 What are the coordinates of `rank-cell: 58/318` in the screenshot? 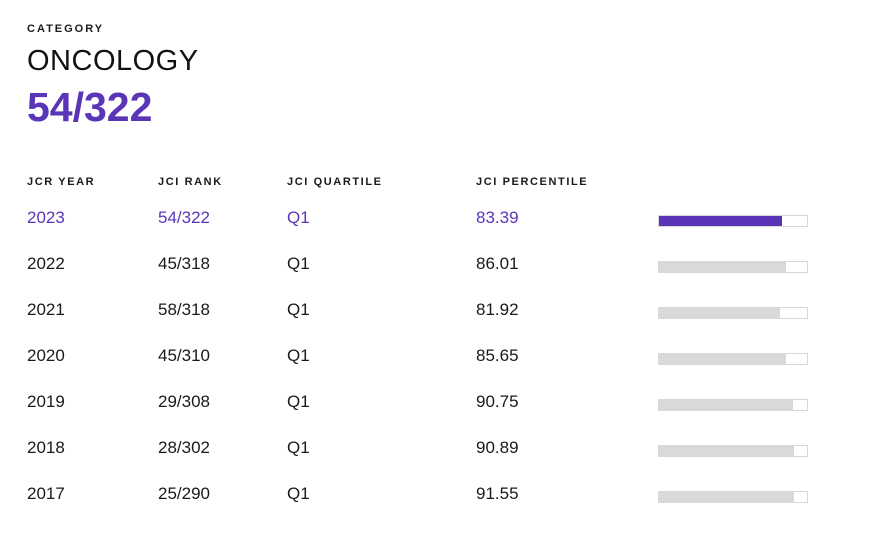 It's located at (184, 309).